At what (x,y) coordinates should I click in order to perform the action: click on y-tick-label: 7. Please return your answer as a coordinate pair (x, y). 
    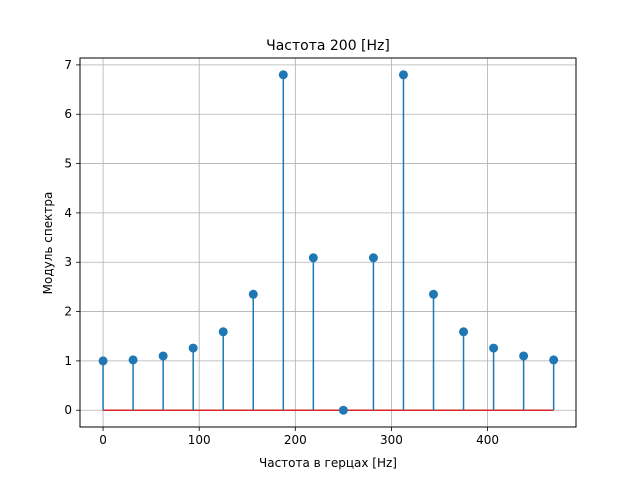
    Looking at the image, I should click on (68, 65).